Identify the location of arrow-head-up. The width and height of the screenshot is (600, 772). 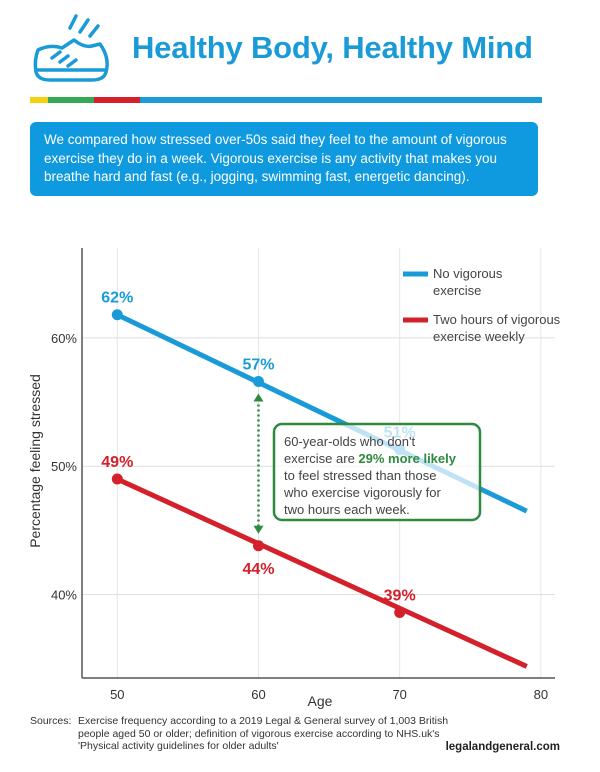
(258, 397).